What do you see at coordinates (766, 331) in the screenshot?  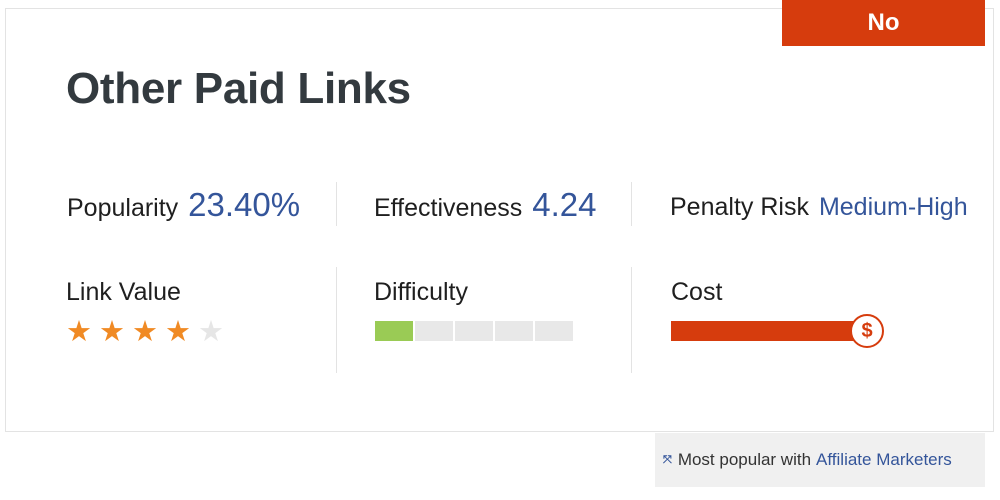 I see `cost-bar` at bounding box center [766, 331].